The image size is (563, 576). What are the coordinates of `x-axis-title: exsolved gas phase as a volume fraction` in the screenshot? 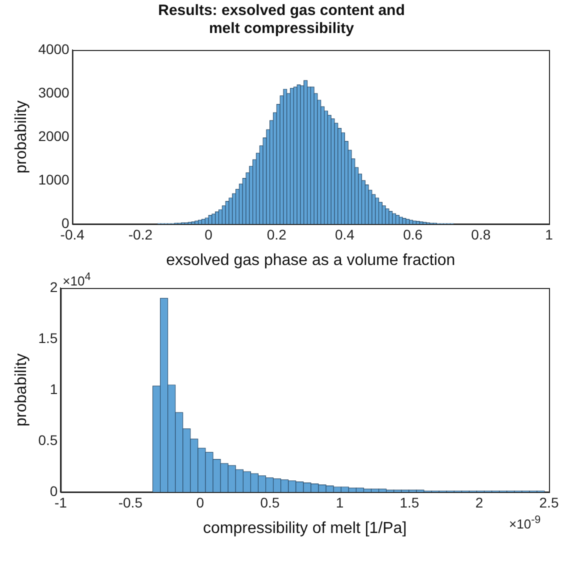 It's located at (311, 260).